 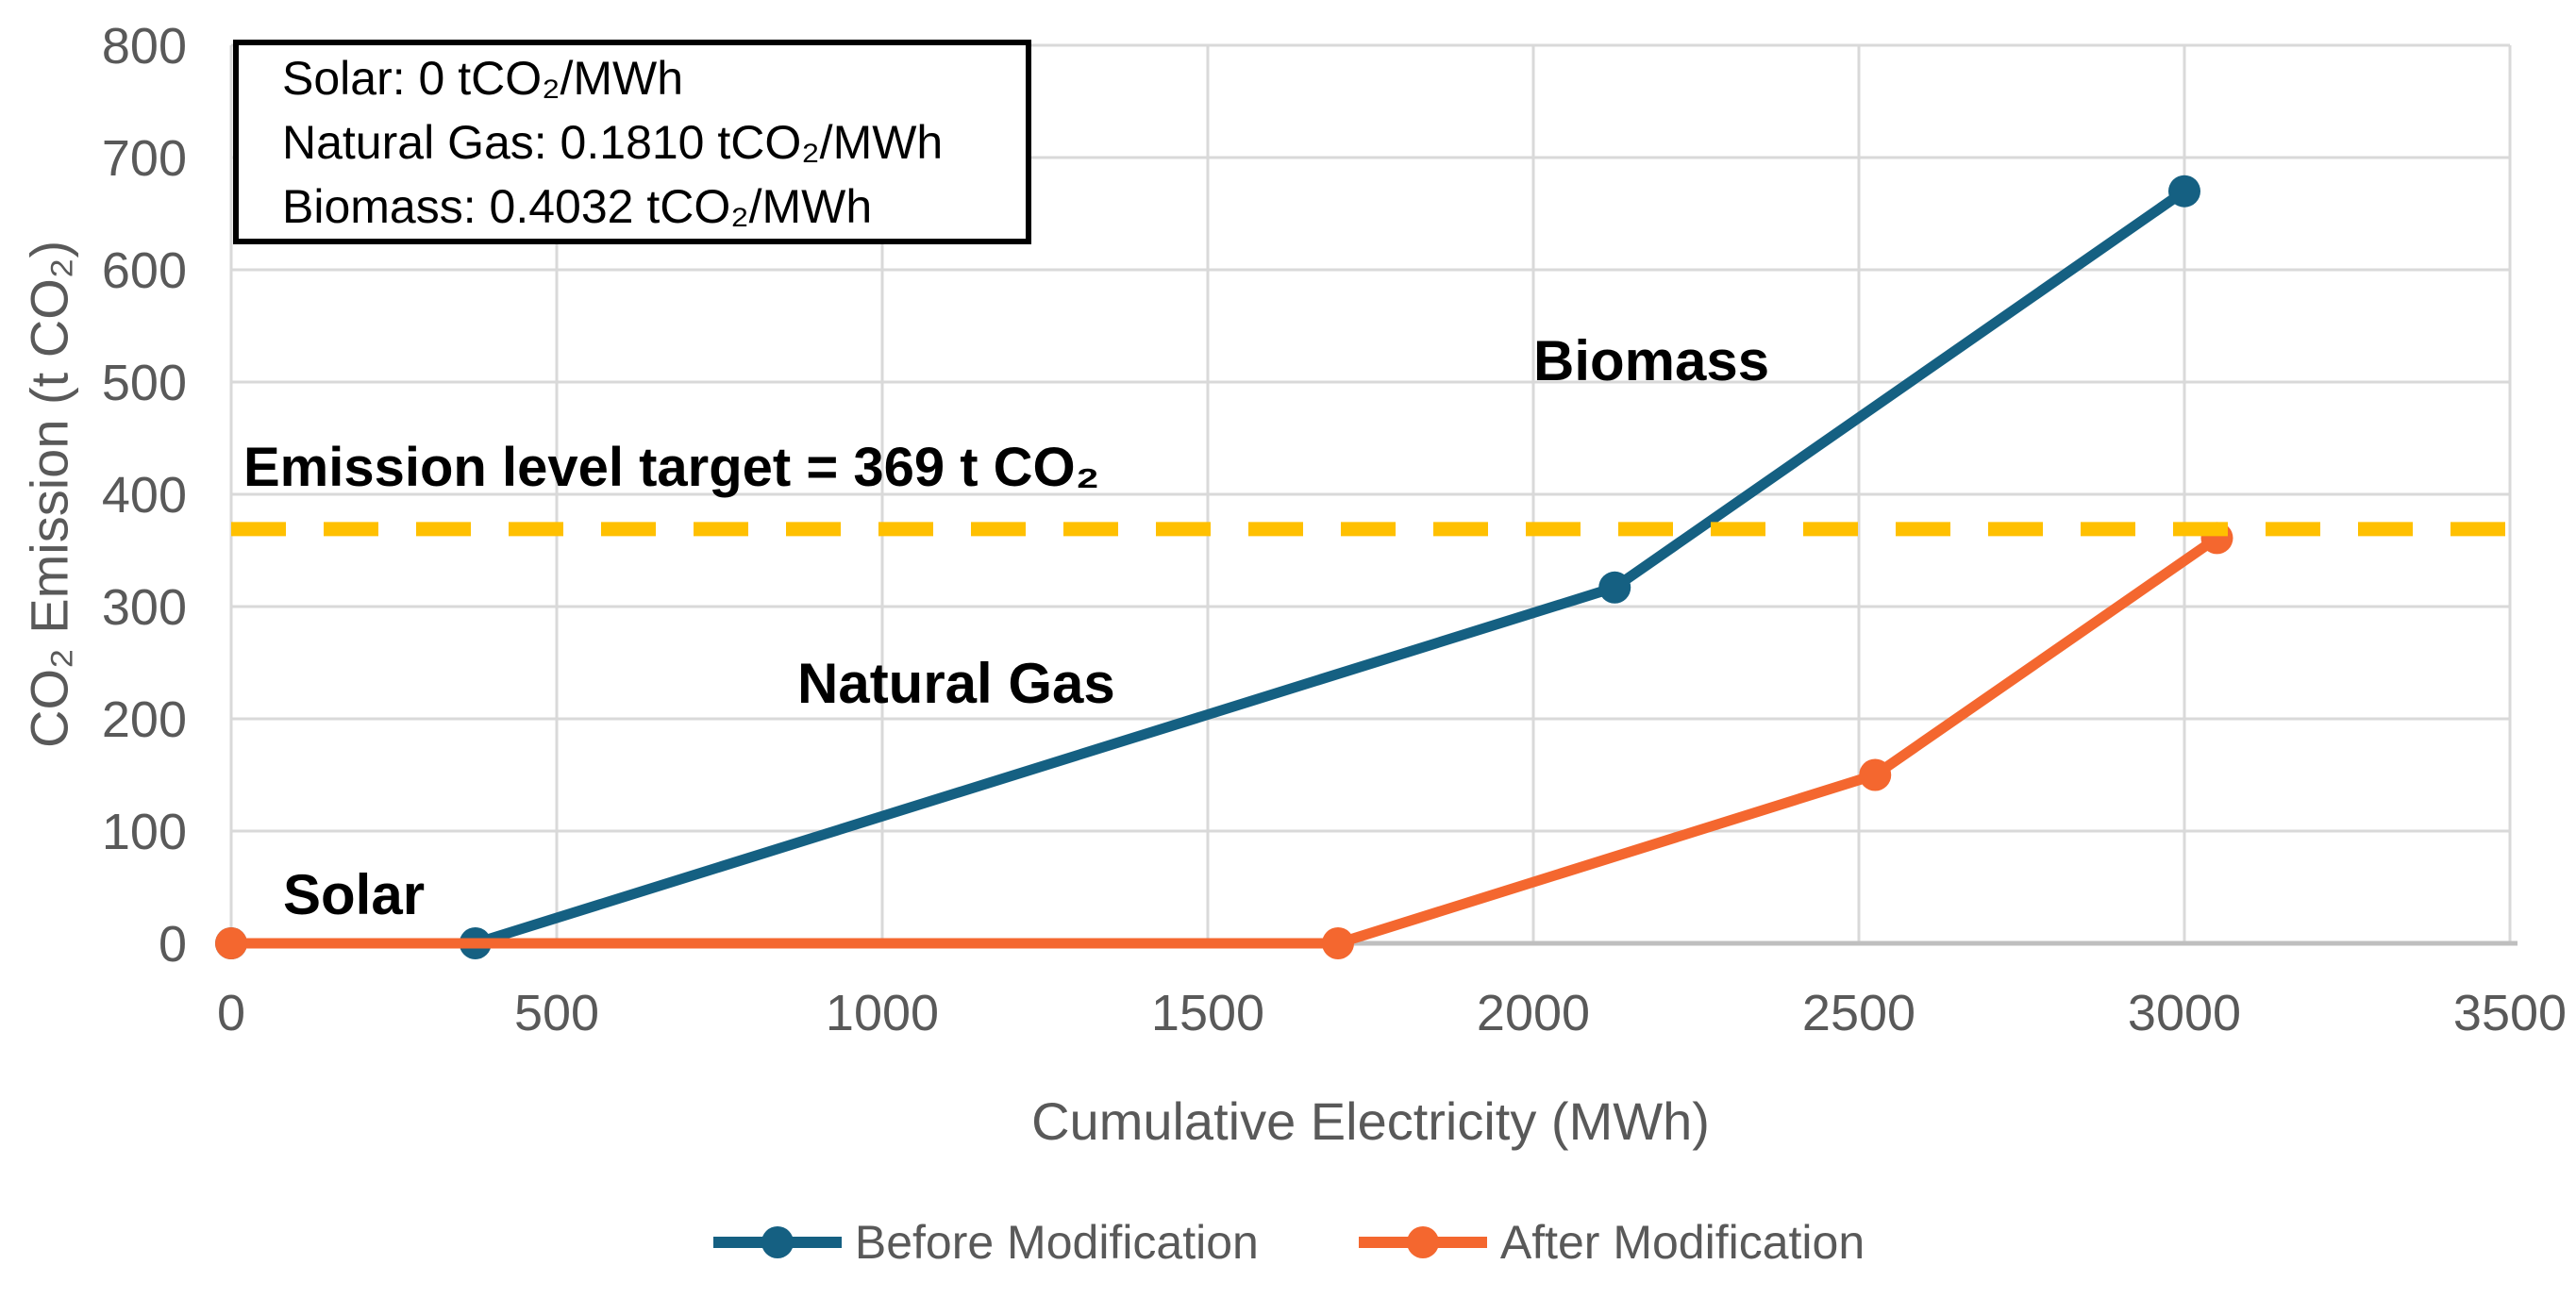 I want to click on annotation-biomass: Biomass, so click(x=1651, y=360).